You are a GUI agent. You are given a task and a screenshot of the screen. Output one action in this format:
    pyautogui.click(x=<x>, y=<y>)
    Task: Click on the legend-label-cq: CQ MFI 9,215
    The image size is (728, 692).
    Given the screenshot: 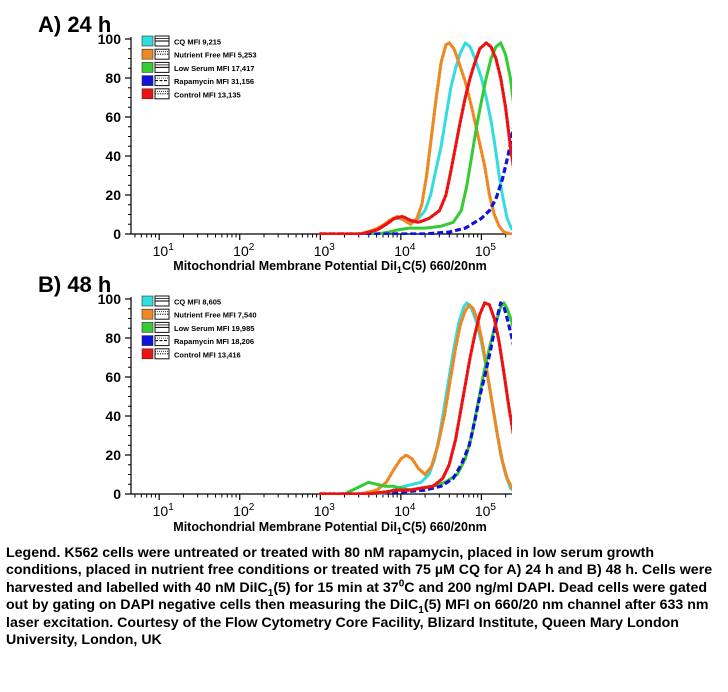 What is the action you would take?
    pyautogui.click(x=197, y=42)
    